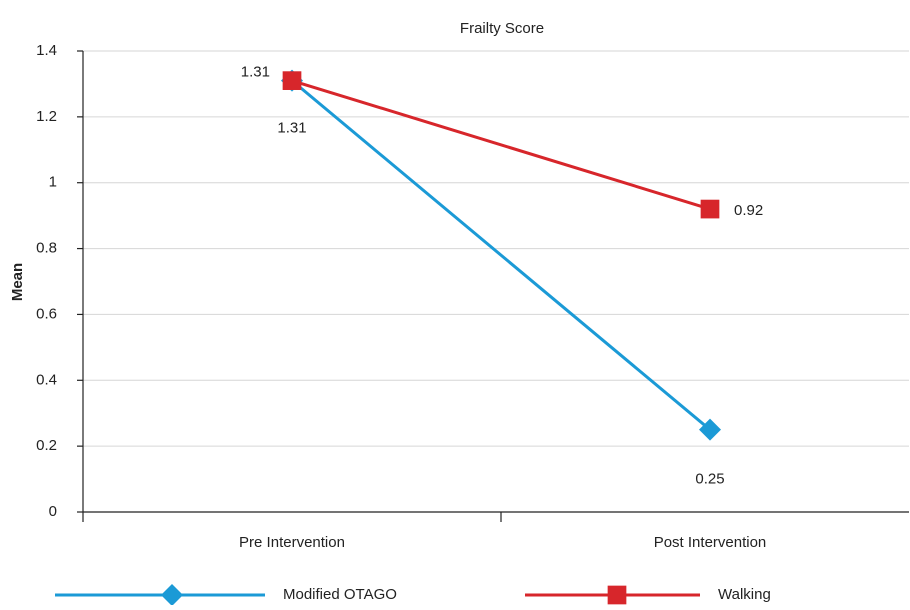  What do you see at coordinates (46, 116) in the screenshot?
I see `y-tick-label: 1.2` at bounding box center [46, 116].